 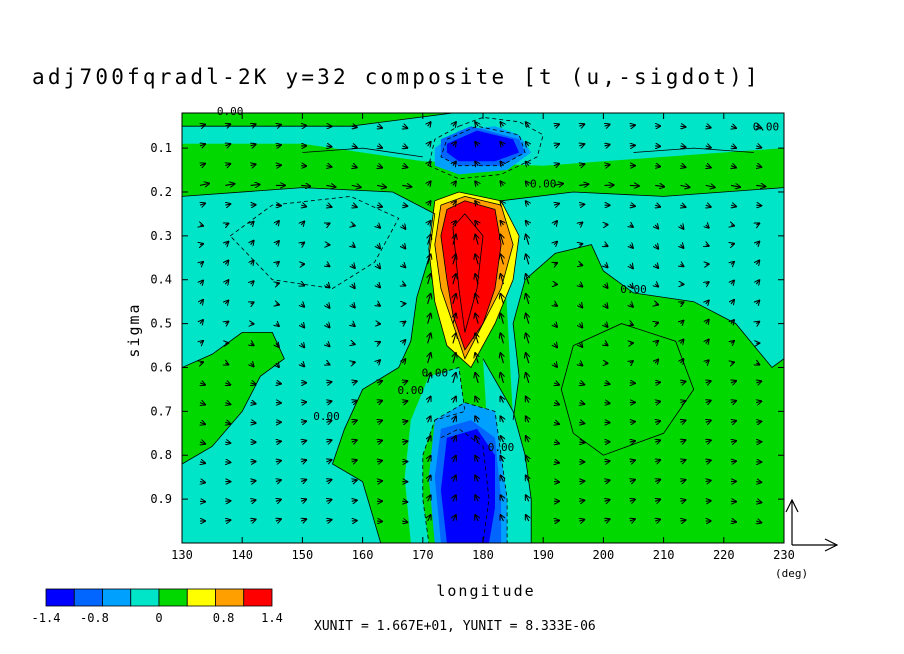 What do you see at coordinates (435, 372) in the screenshot?
I see `contour-label-6: 0.00` at bounding box center [435, 372].